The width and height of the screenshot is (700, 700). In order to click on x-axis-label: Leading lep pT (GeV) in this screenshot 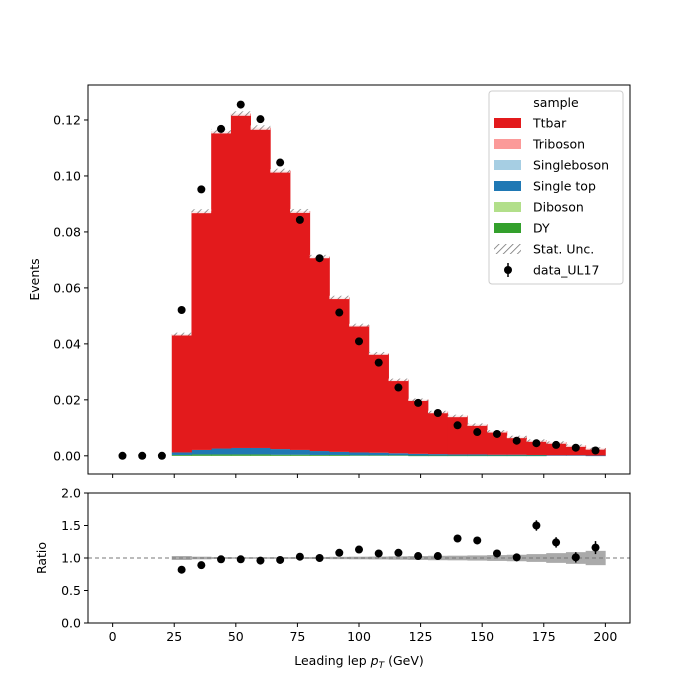, I will do `click(359, 662)`.